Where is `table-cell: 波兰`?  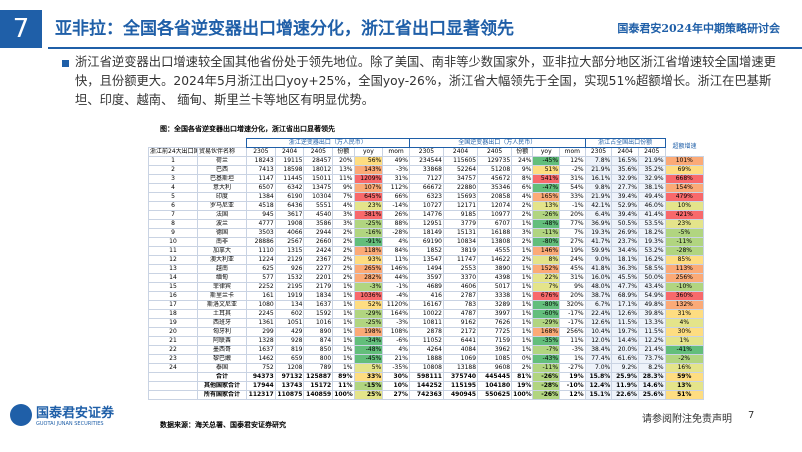
table-cell: 波兰 is located at coordinates (221, 224).